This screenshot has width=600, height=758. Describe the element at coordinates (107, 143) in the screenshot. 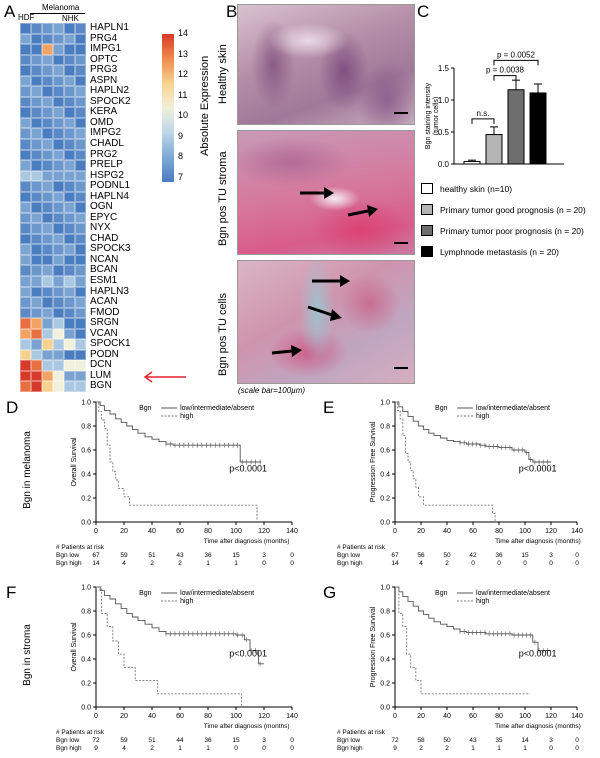

I see `gene-label: CHADL` at that location.